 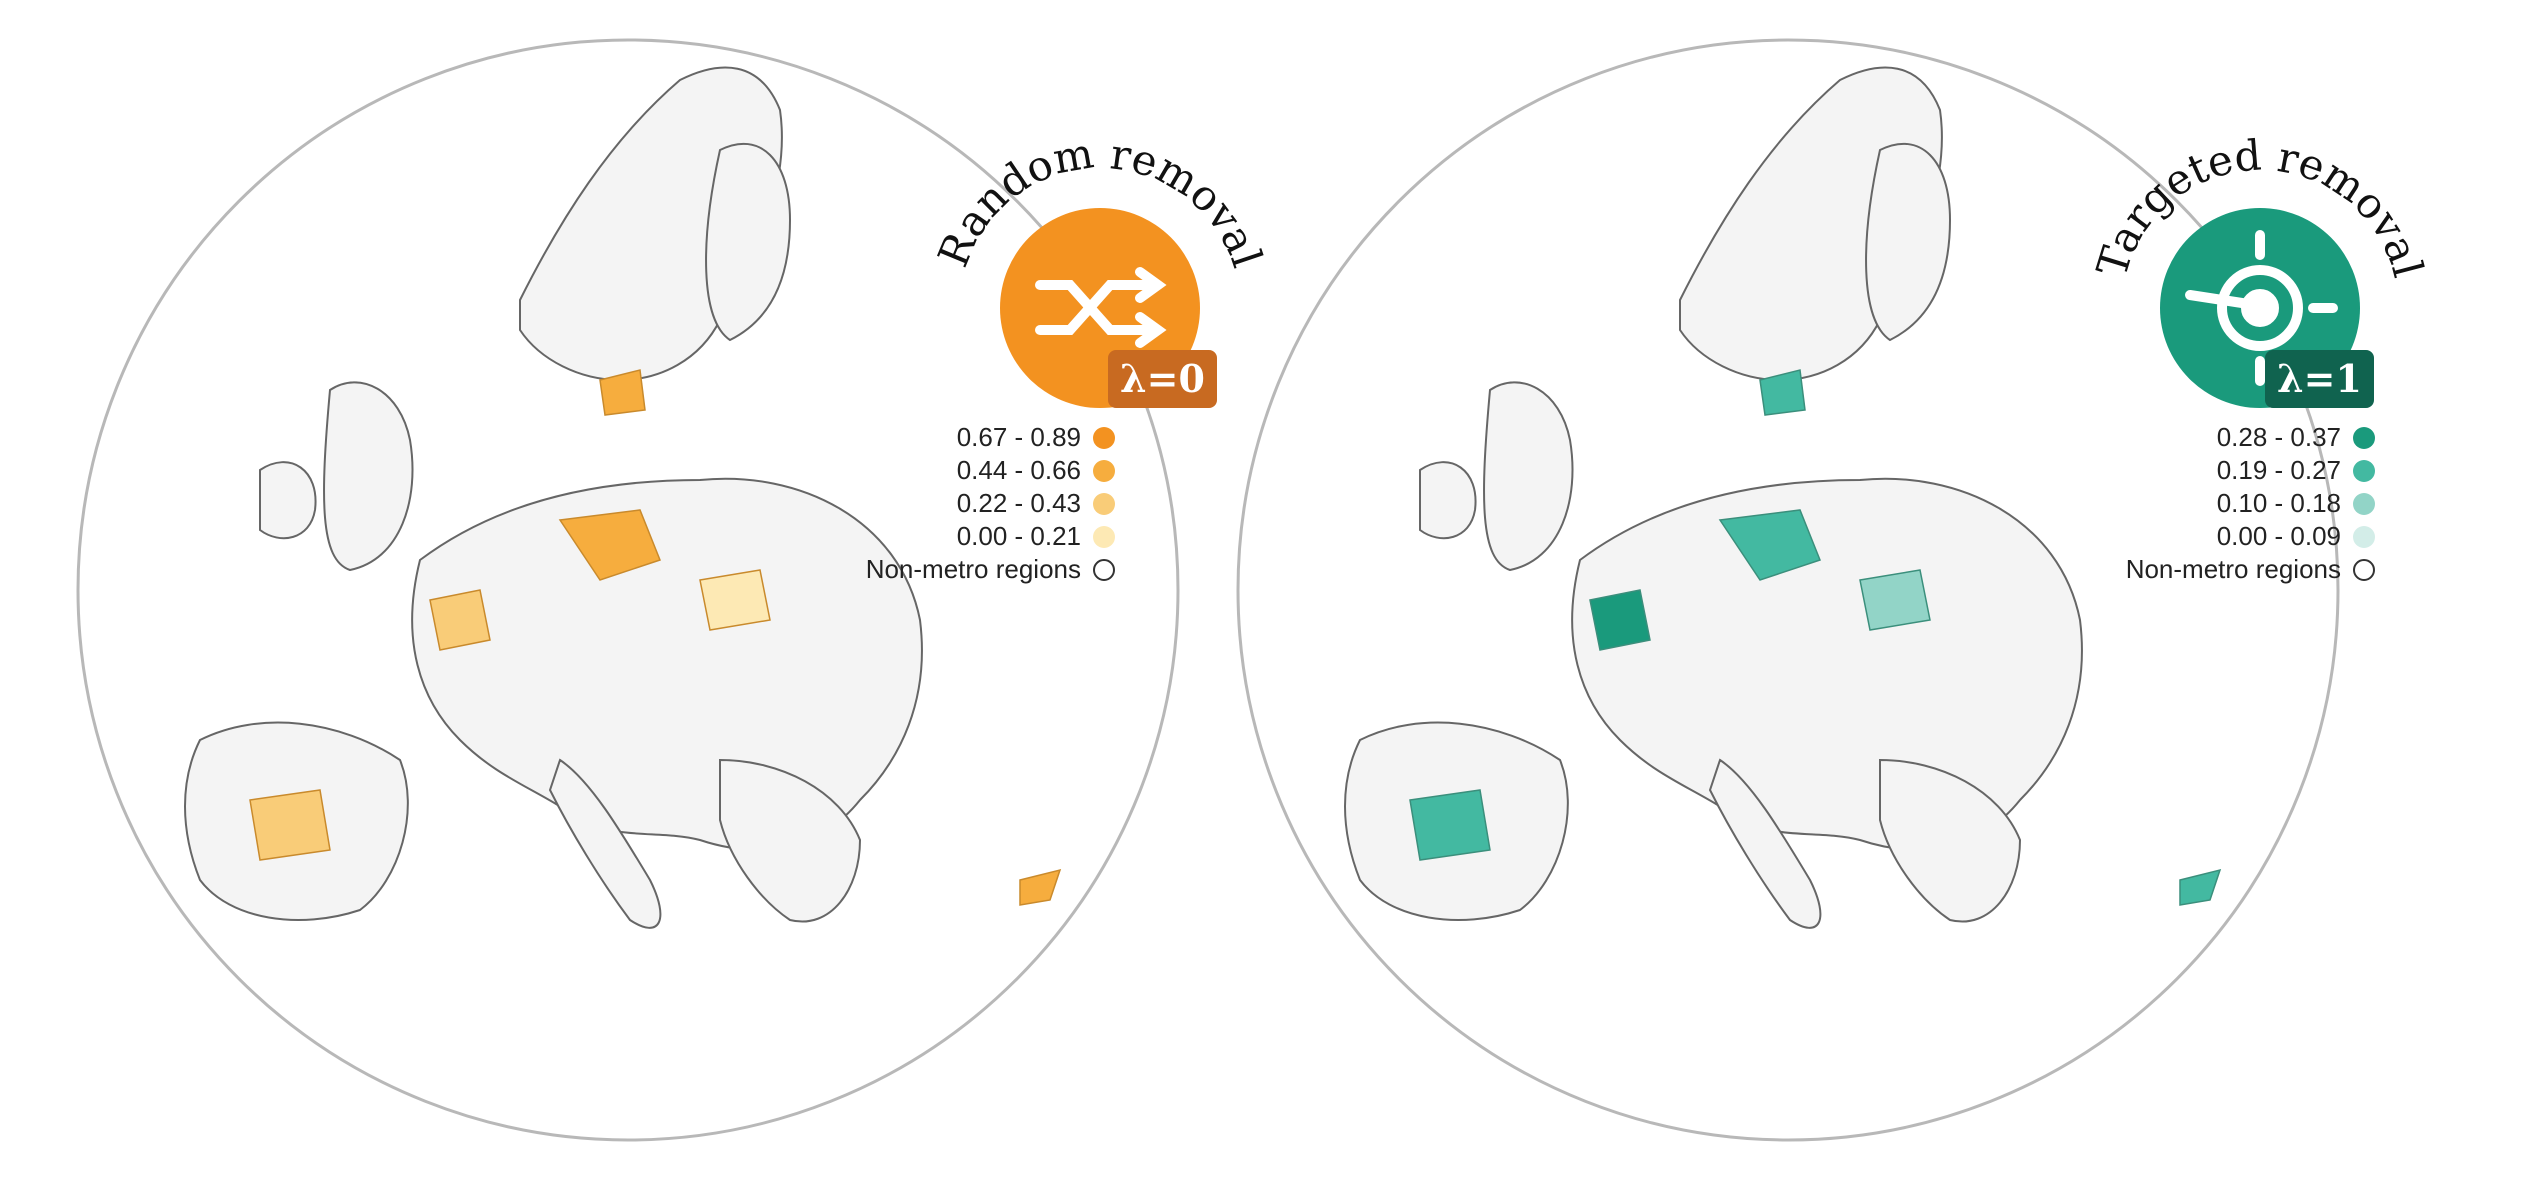 I want to click on legend-item: 0.10 - 0.18, so click(x=2296, y=503).